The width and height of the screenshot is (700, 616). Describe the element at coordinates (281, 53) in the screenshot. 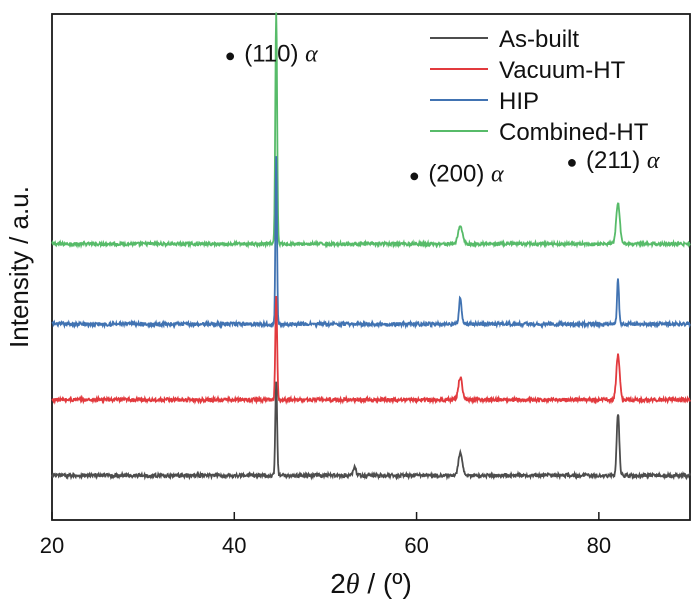

I see `peak-label: (110) α` at that location.